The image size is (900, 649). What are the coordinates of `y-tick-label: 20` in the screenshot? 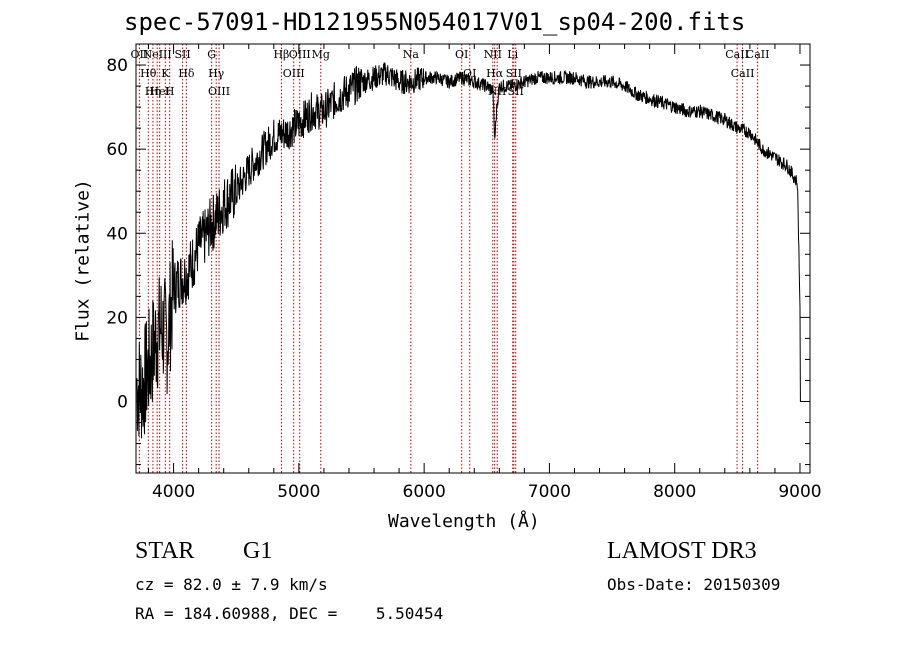 It's located at (117, 318).